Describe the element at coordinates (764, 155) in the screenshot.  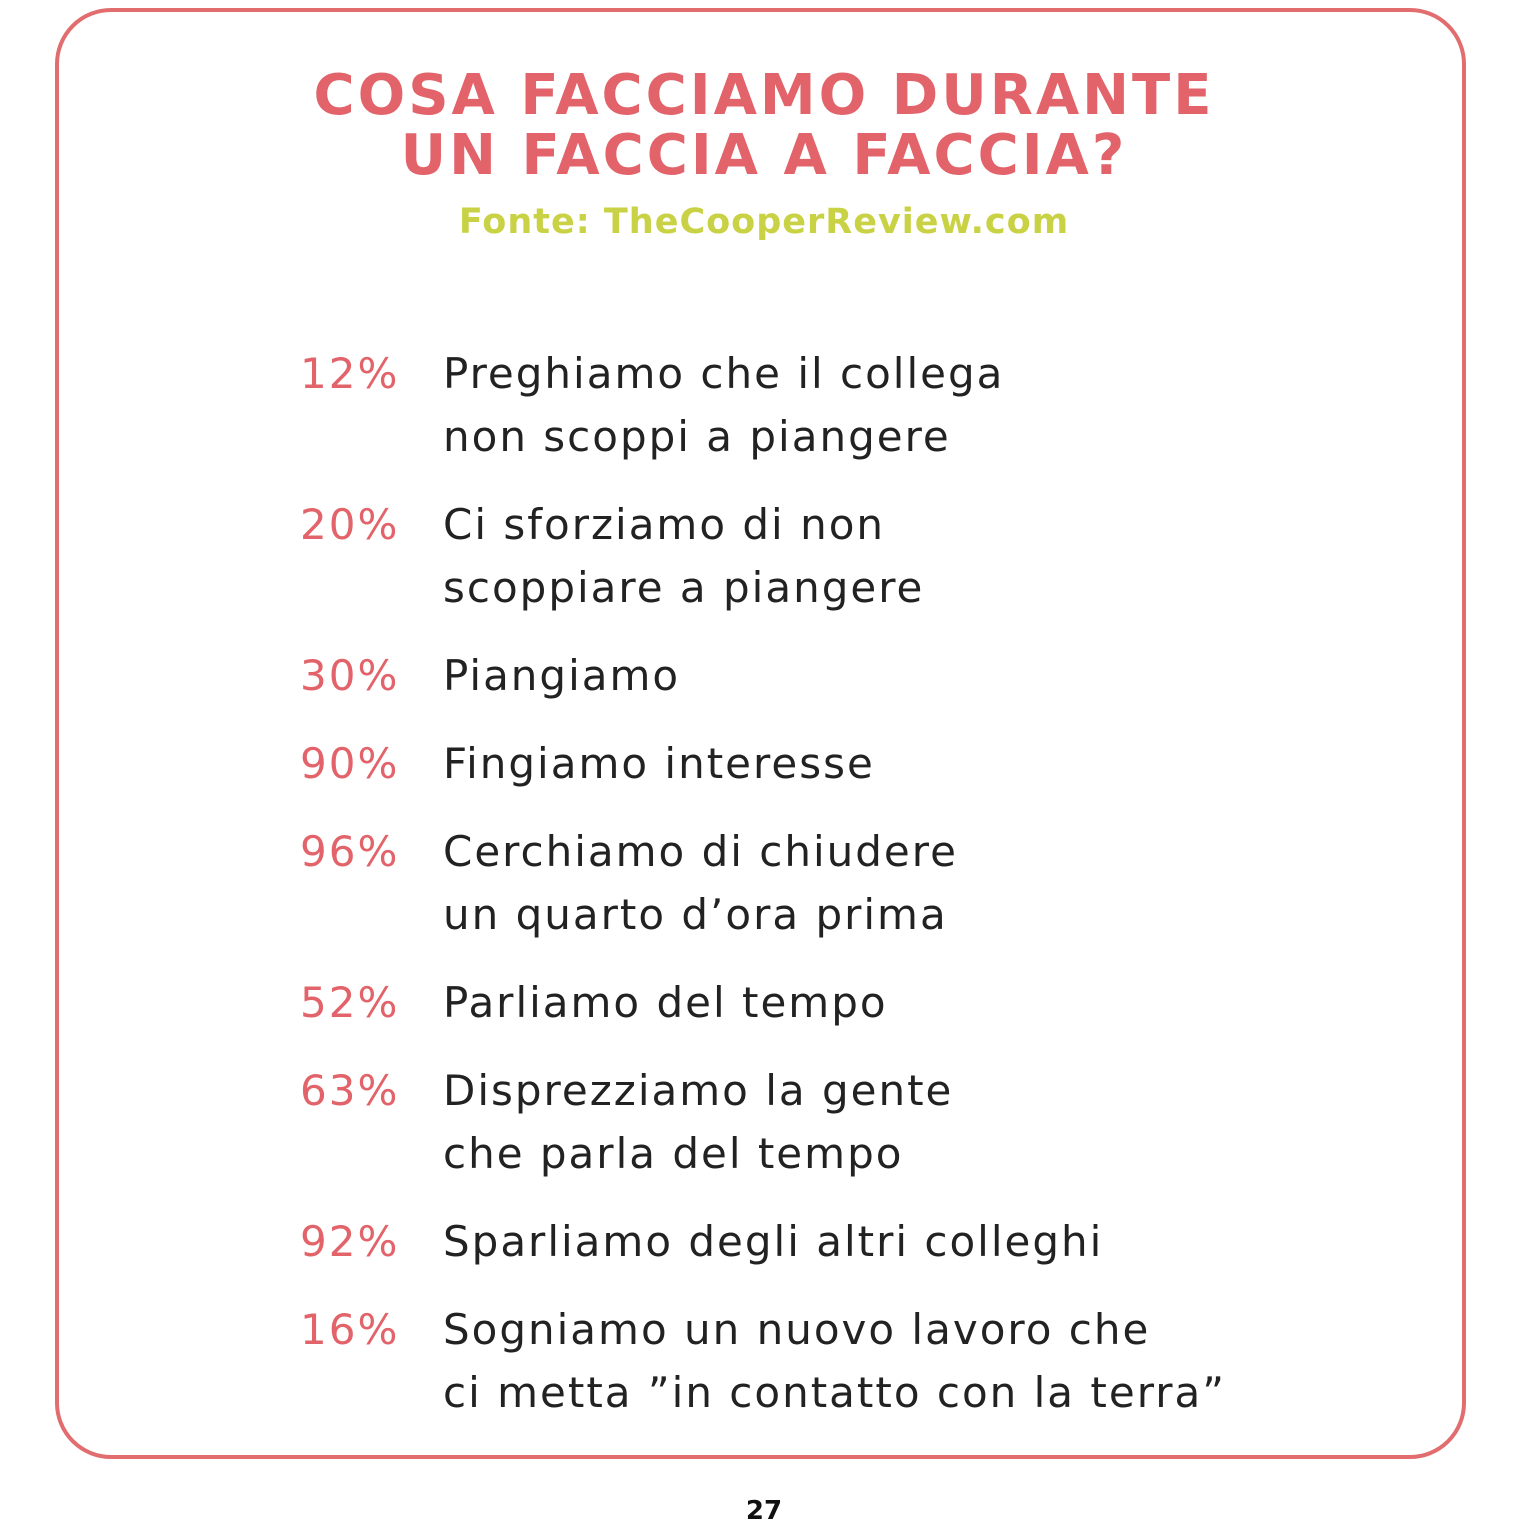
I see `title-line: UN FACCIA A FACCIA?` at that location.